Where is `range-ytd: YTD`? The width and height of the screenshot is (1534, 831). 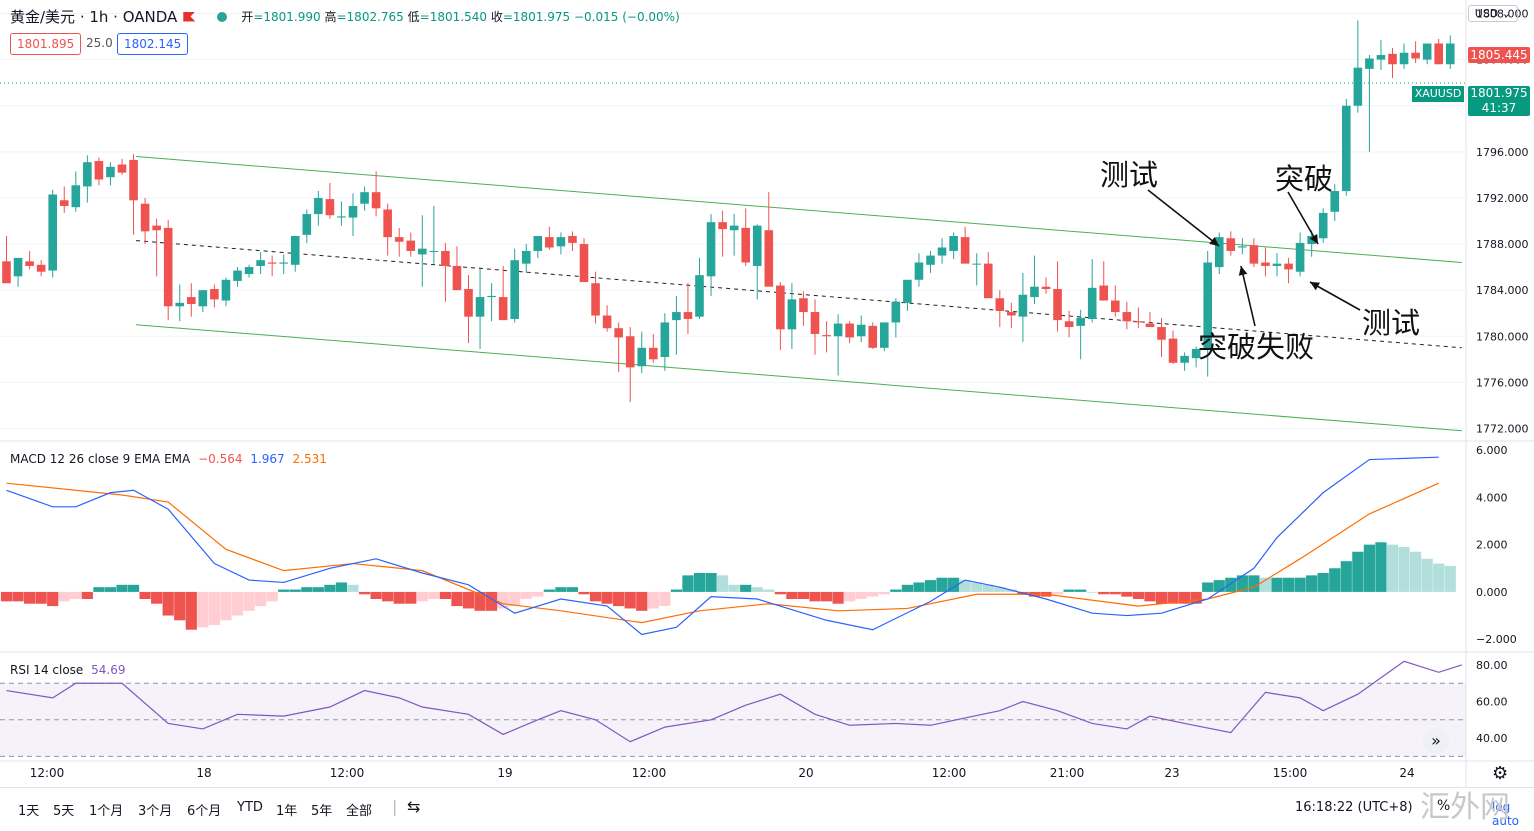 range-ytd: YTD is located at coordinates (250, 807).